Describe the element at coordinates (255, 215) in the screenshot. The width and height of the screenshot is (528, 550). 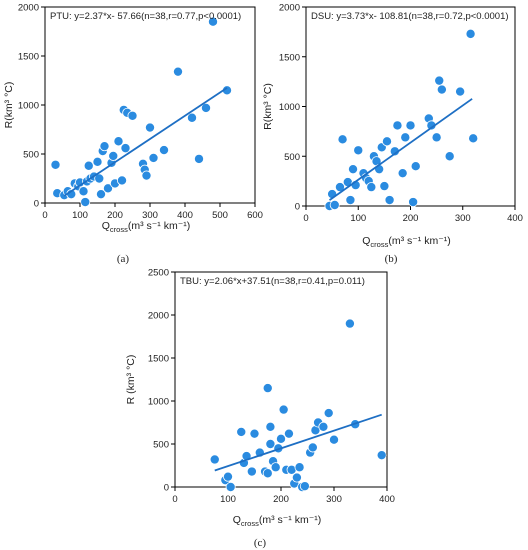
I see `x-tick-label: 600` at that location.